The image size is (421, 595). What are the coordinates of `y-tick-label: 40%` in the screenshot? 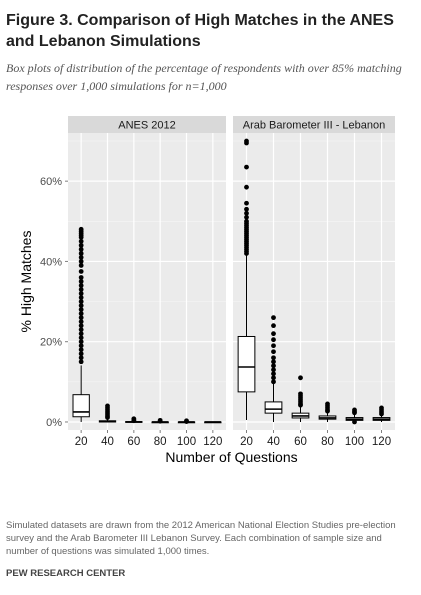 It's located at (51, 262).